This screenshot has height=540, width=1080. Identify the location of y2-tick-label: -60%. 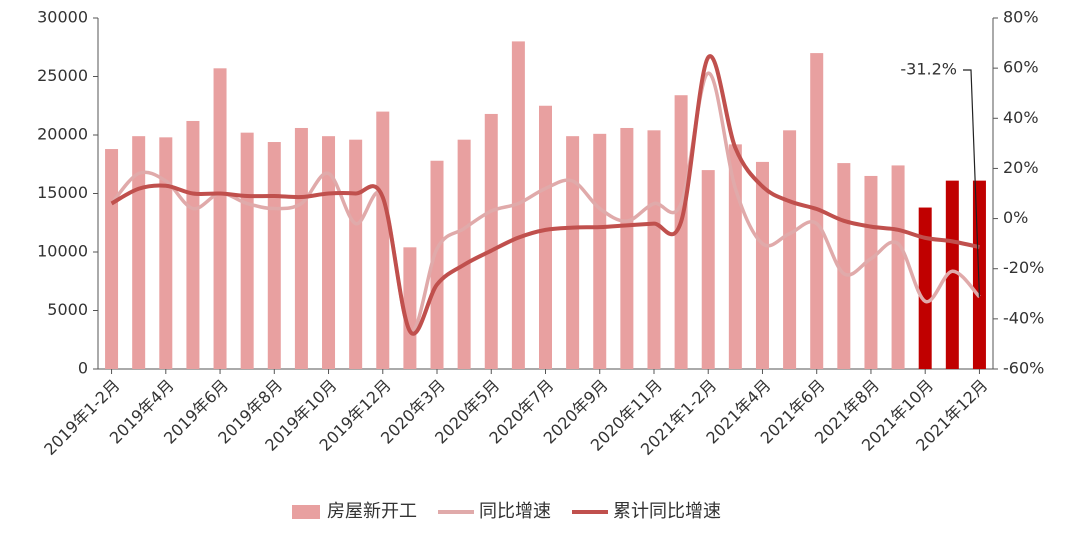
(1023, 368).